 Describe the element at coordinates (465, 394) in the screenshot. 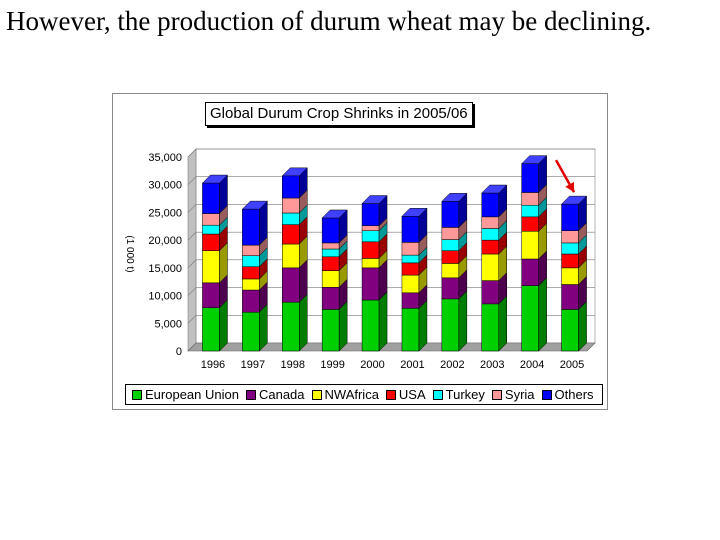

I see `legend-label: Turkey` at that location.